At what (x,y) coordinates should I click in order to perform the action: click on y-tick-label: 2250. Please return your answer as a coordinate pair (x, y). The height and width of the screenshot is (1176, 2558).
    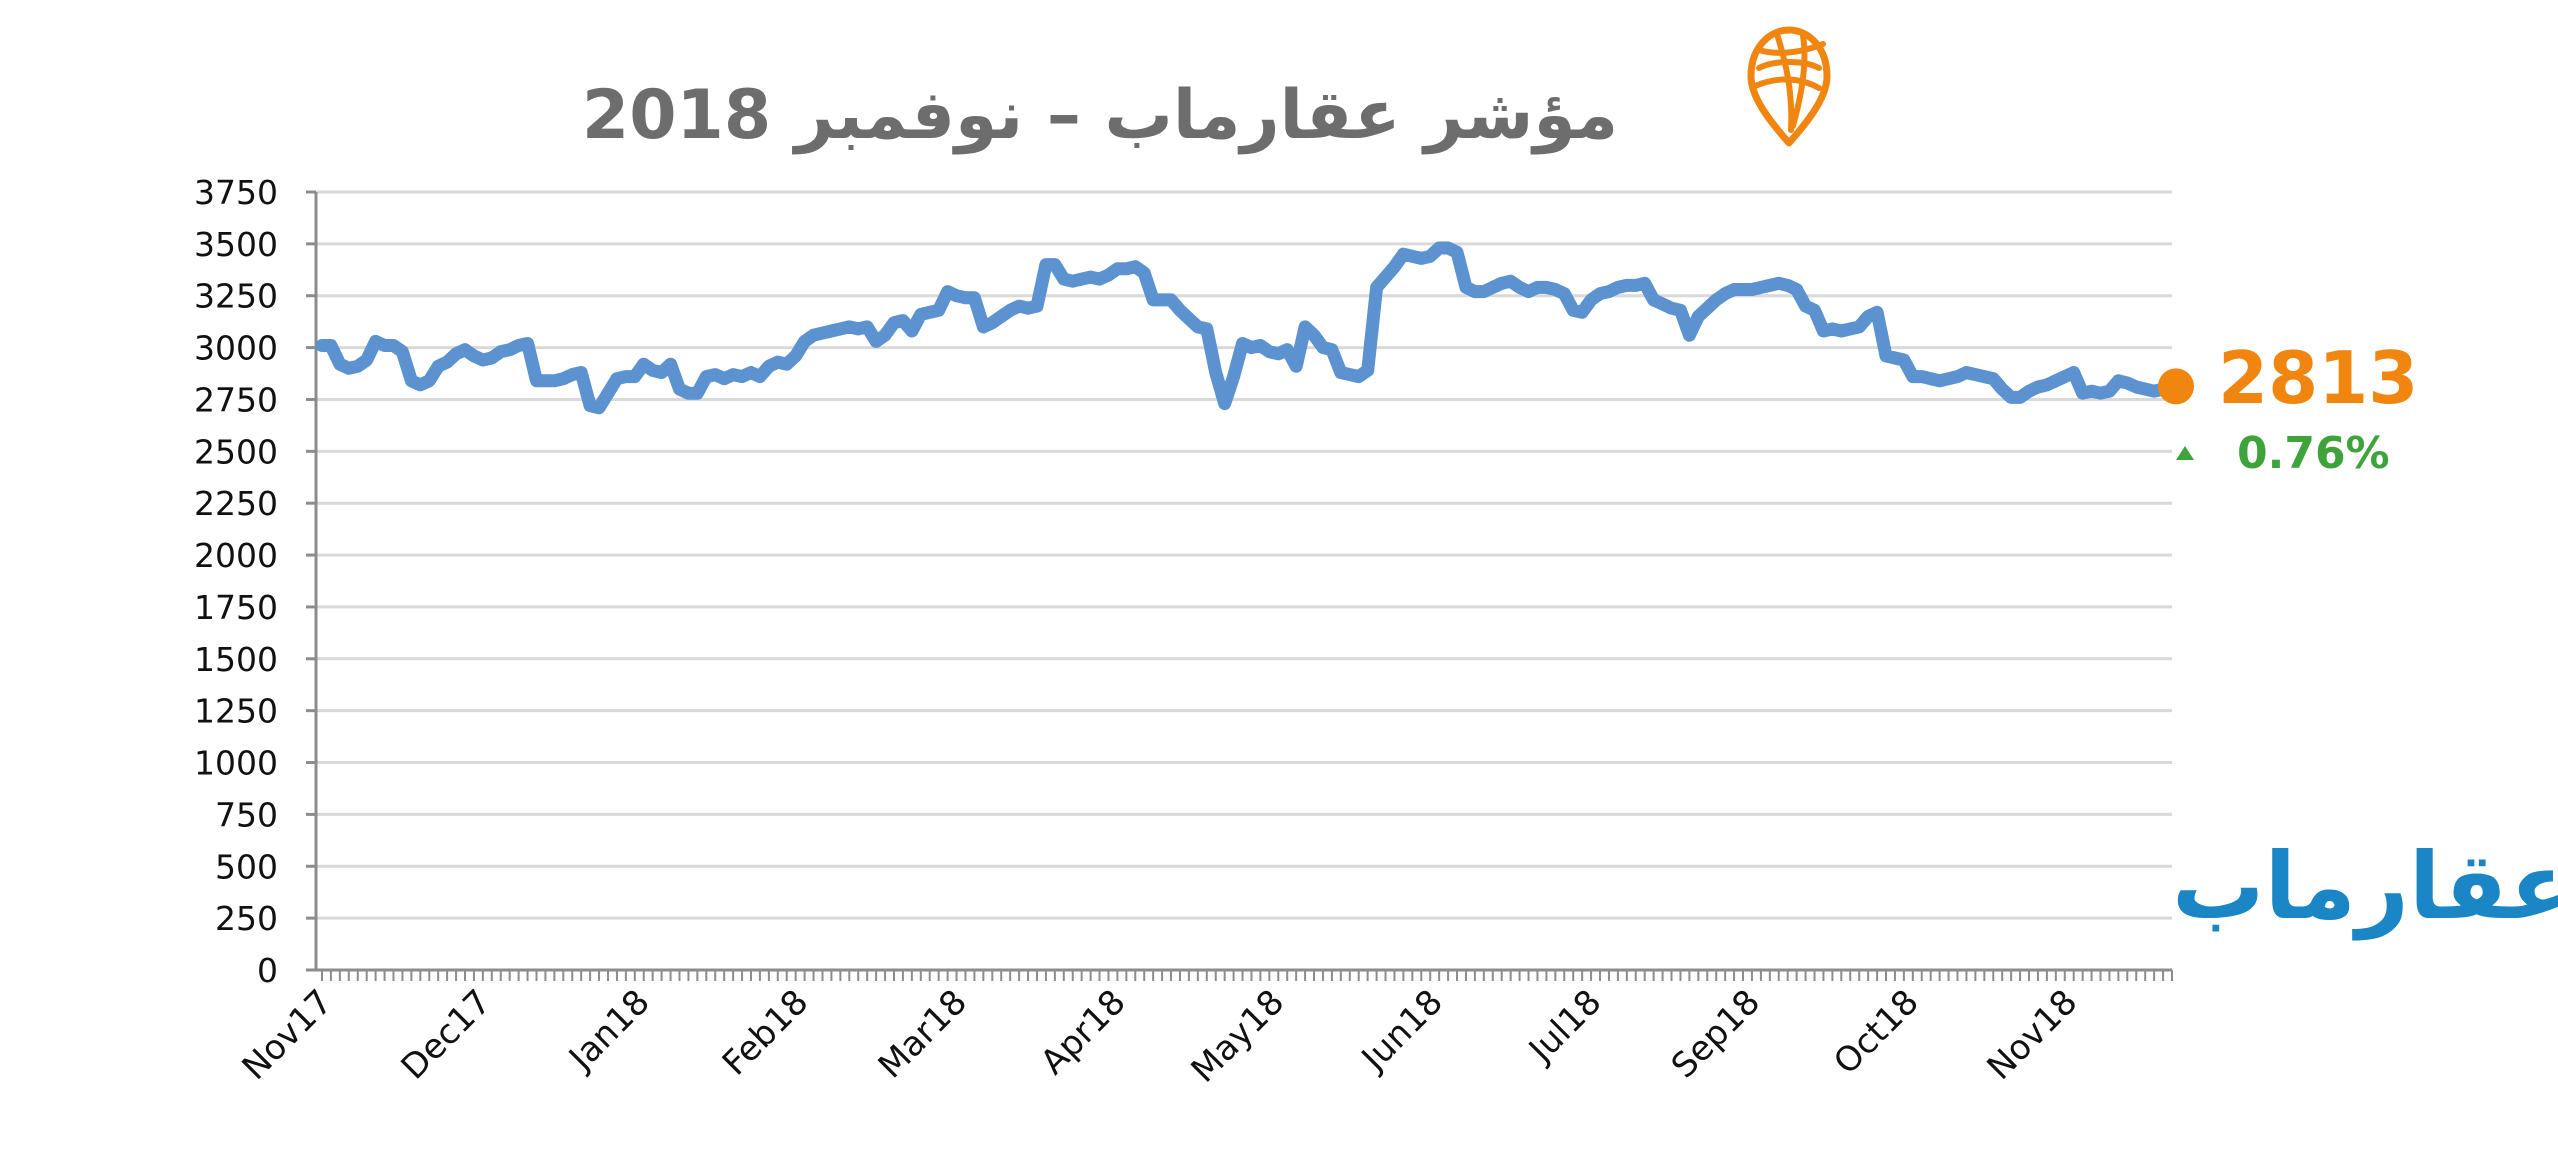
    Looking at the image, I should click on (236, 503).